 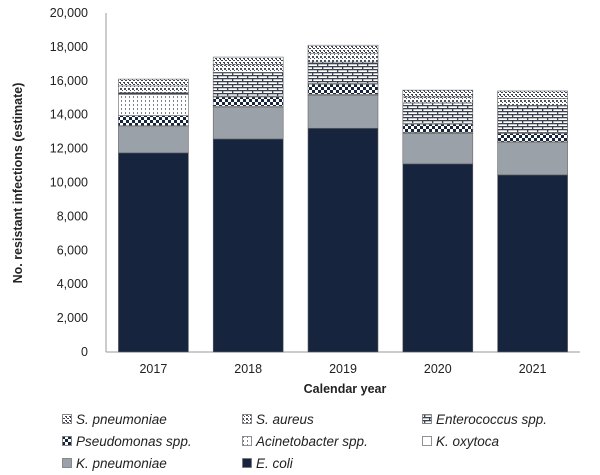 What do you see at coordinates (532, 119) in the screenshot?
I see `bar-segment-2021-enterococcus-spp-` at bounding box center [532, 119].